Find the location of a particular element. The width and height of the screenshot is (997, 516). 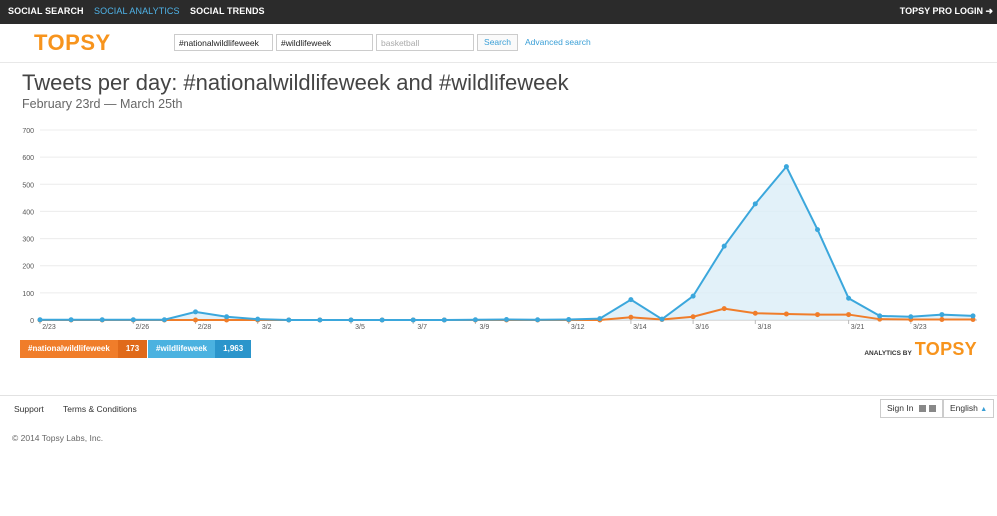

legend-nationalwildlifeweek: #nationalwildlifeweek 173 is located at coordinates (84, 349).